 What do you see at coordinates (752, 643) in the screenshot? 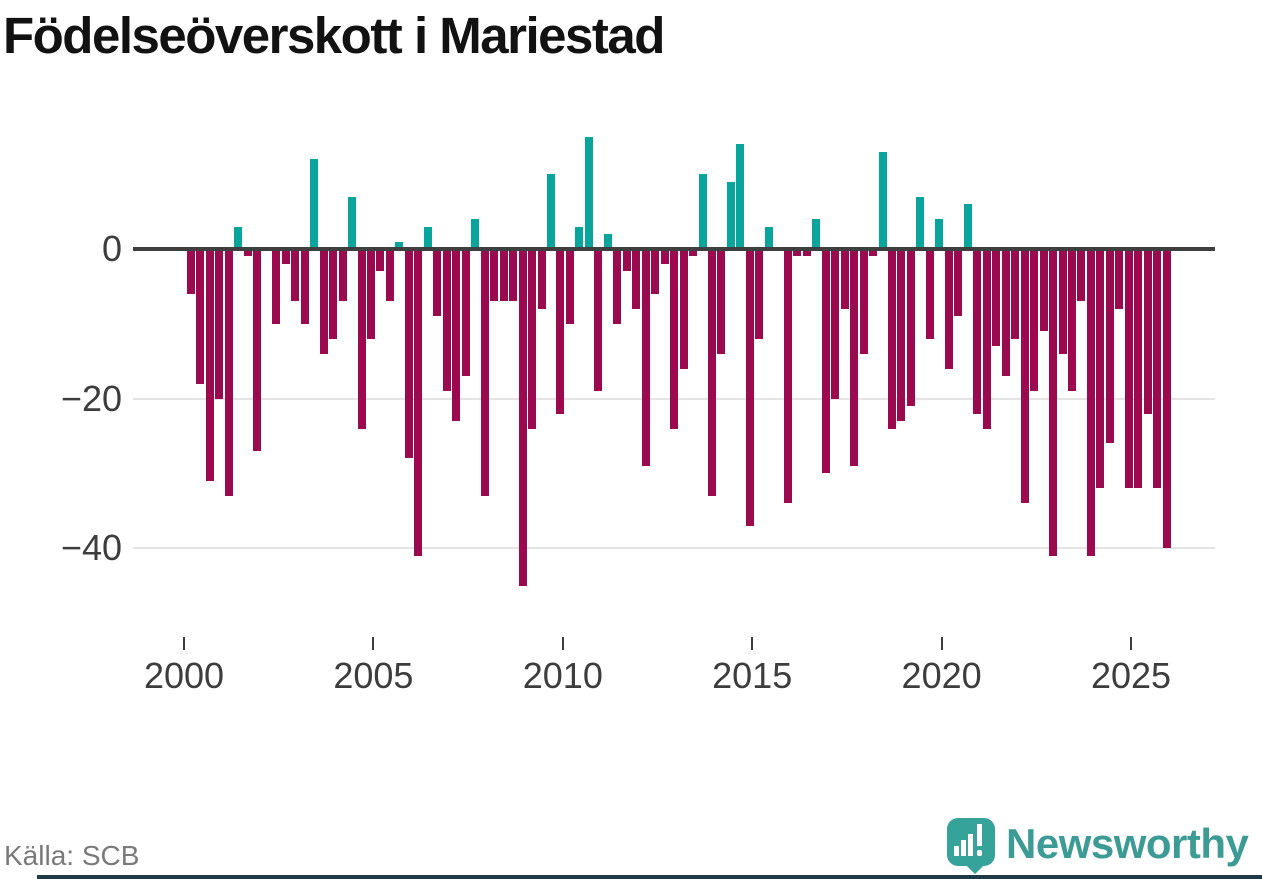
I see `x-axis-tick-2015` at bounding box center [752, 643].